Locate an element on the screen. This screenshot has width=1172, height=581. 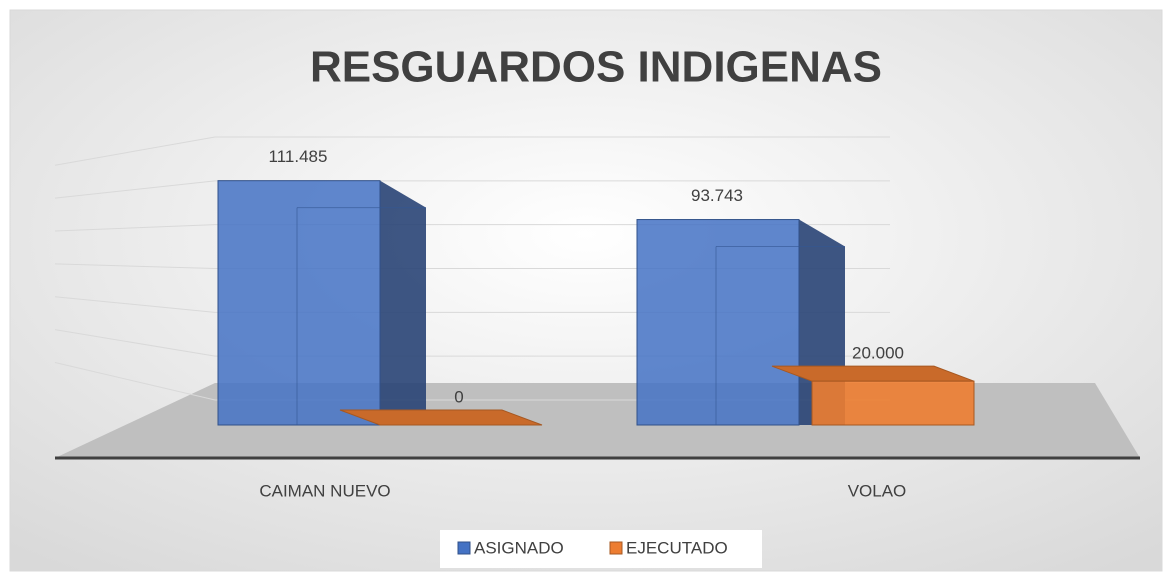
legend-label: ASIGNADO is located at coordinates (519, 547).